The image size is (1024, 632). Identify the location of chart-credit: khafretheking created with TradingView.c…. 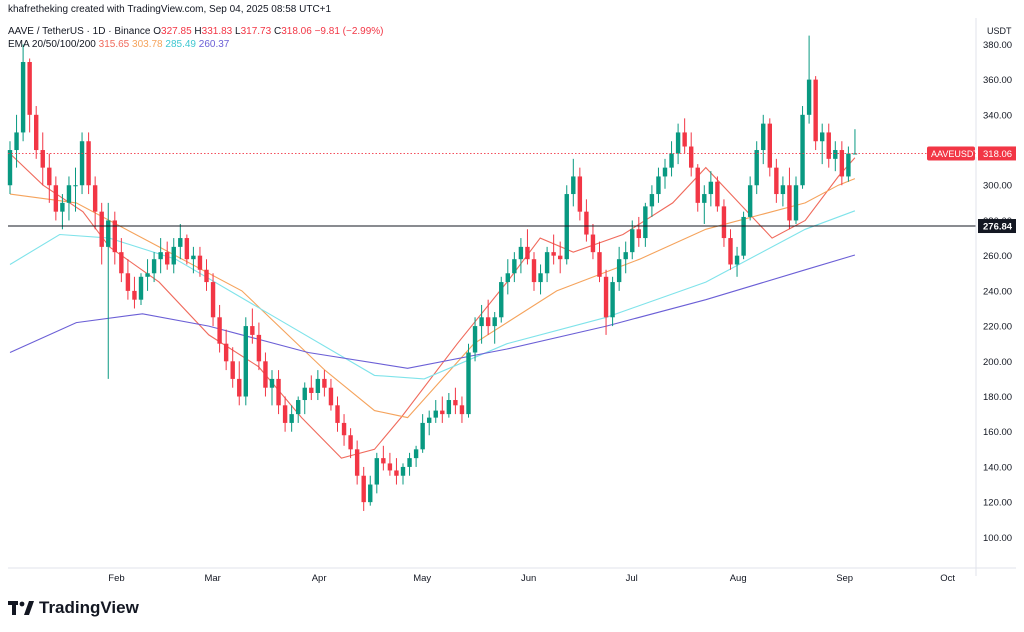
(170, 9).